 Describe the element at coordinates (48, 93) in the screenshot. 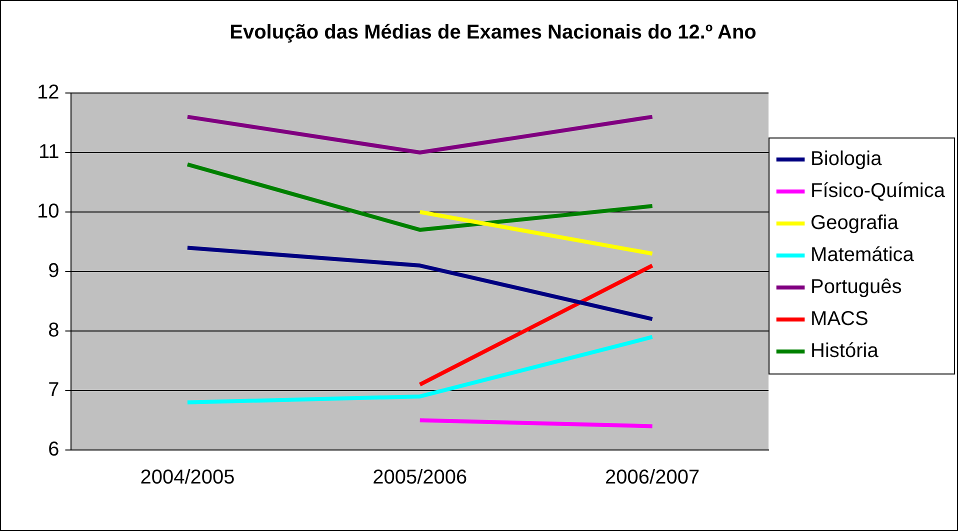

I see `y-tick-label: 12` at that location.